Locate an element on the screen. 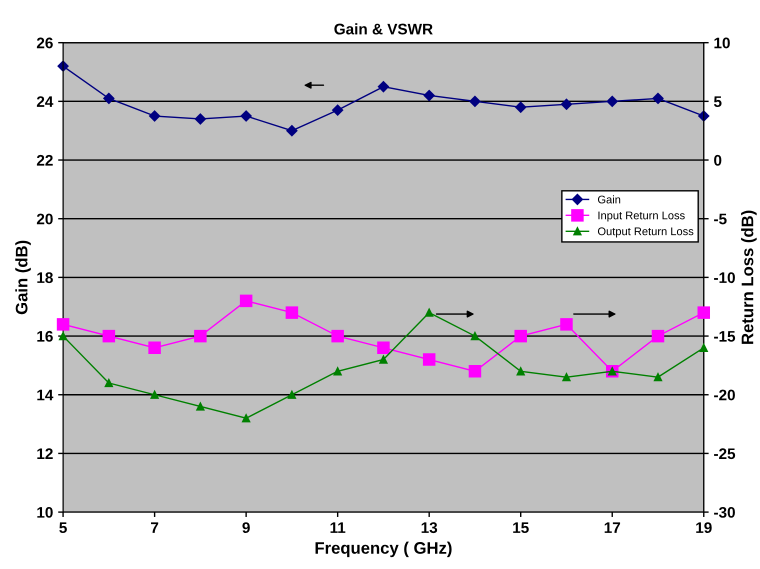  x-tick-label: 5 is located at coordinates (63, 528).